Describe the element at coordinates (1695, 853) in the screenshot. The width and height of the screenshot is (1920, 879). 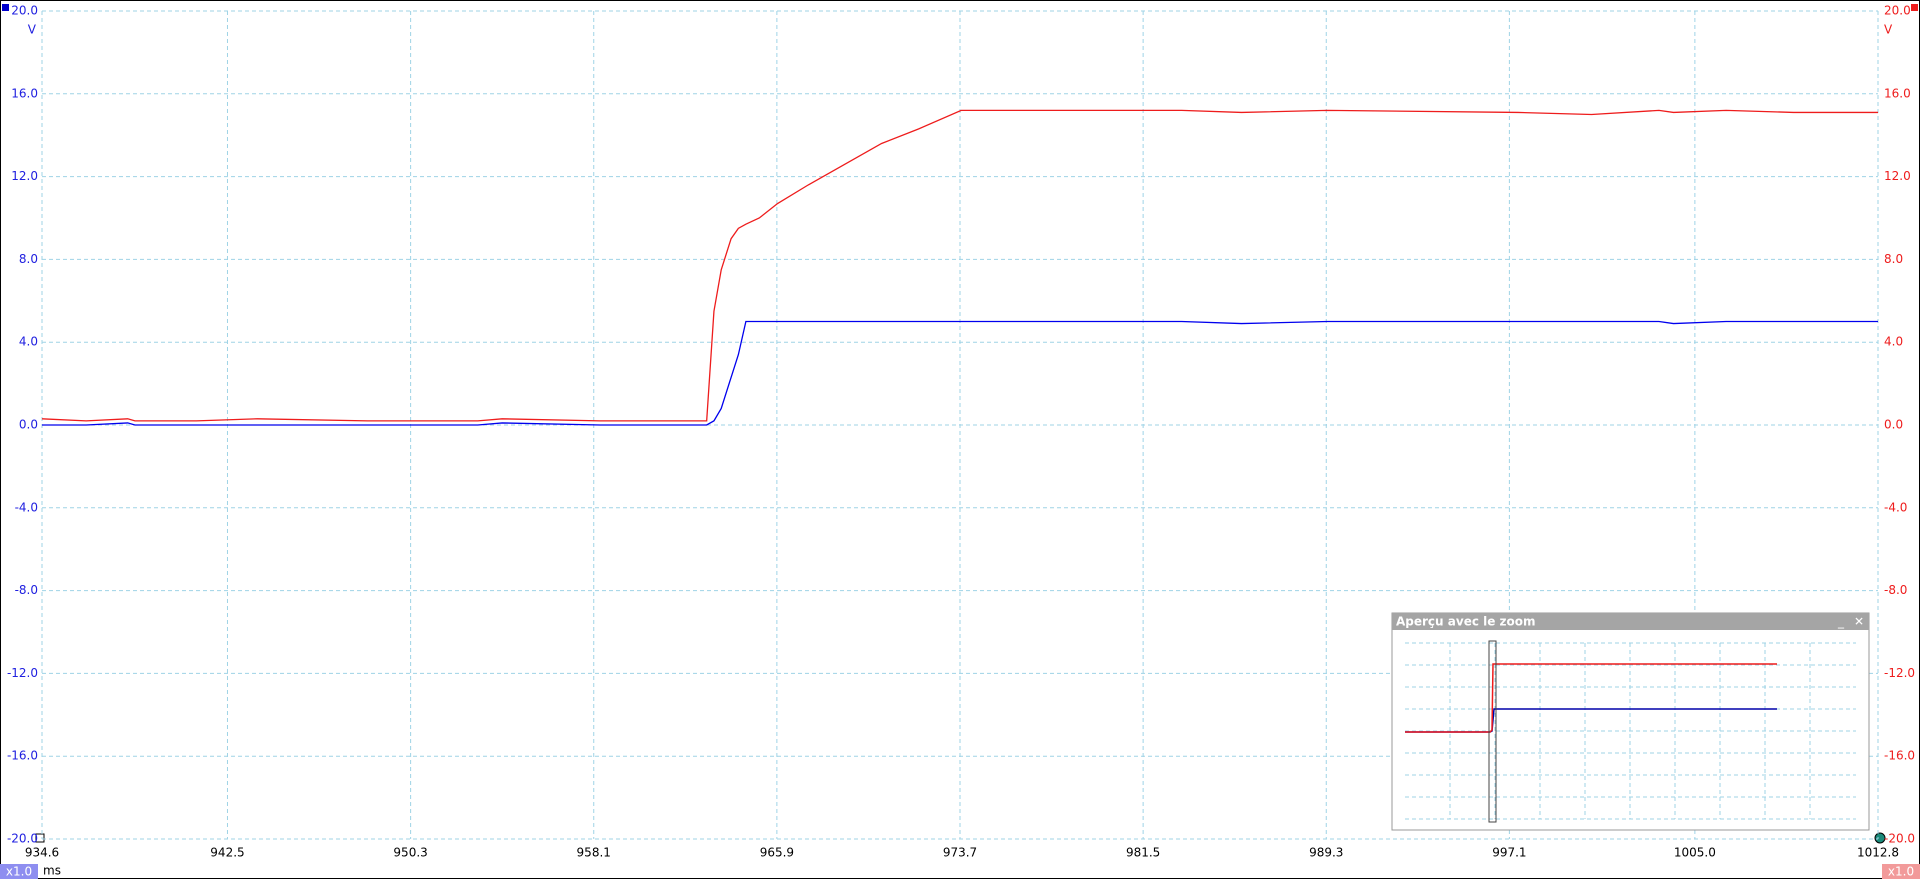
I see `x-tick-label: 1005.0` at that location.